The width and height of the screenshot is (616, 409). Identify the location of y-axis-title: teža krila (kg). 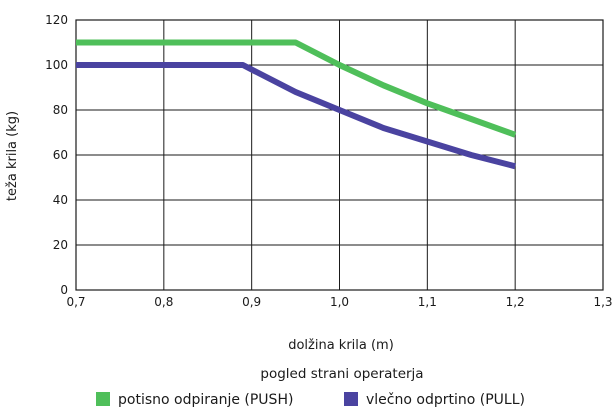
(12, 156).